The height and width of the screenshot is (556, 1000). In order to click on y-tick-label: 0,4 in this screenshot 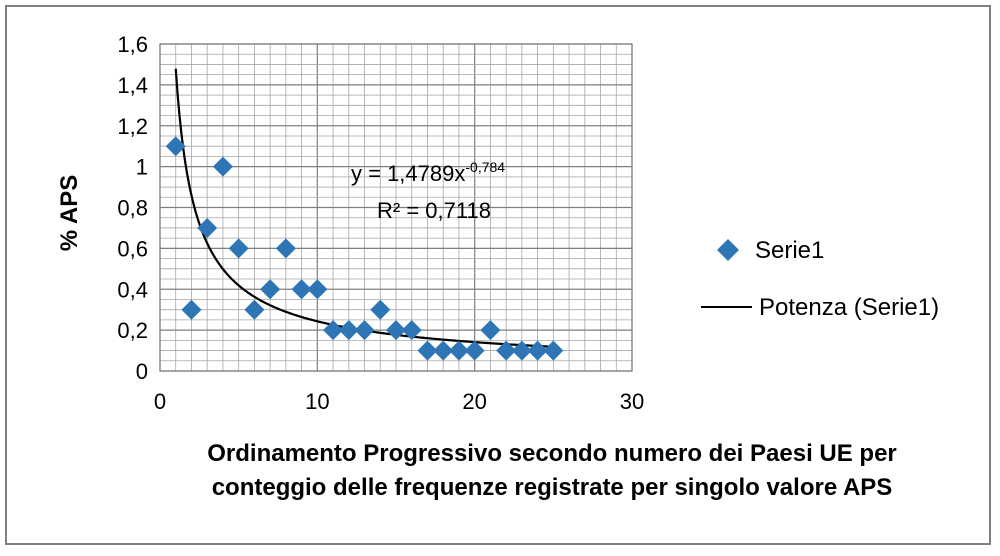, I will do `click(132, 289)`.